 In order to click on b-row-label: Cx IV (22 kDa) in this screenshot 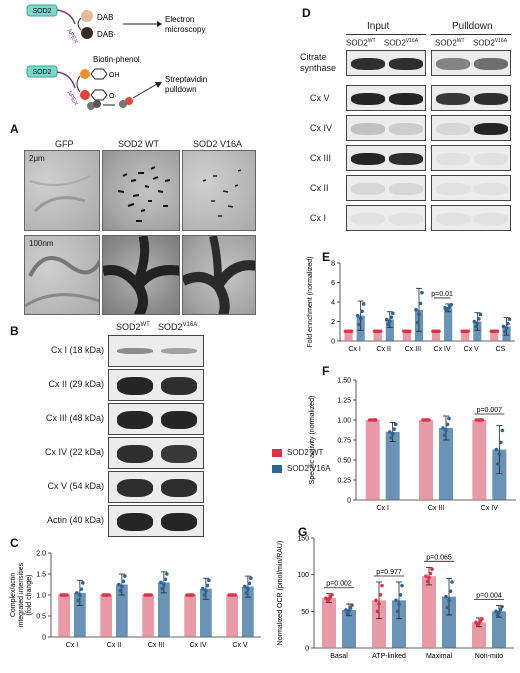, I will do `click(67, 452)`.